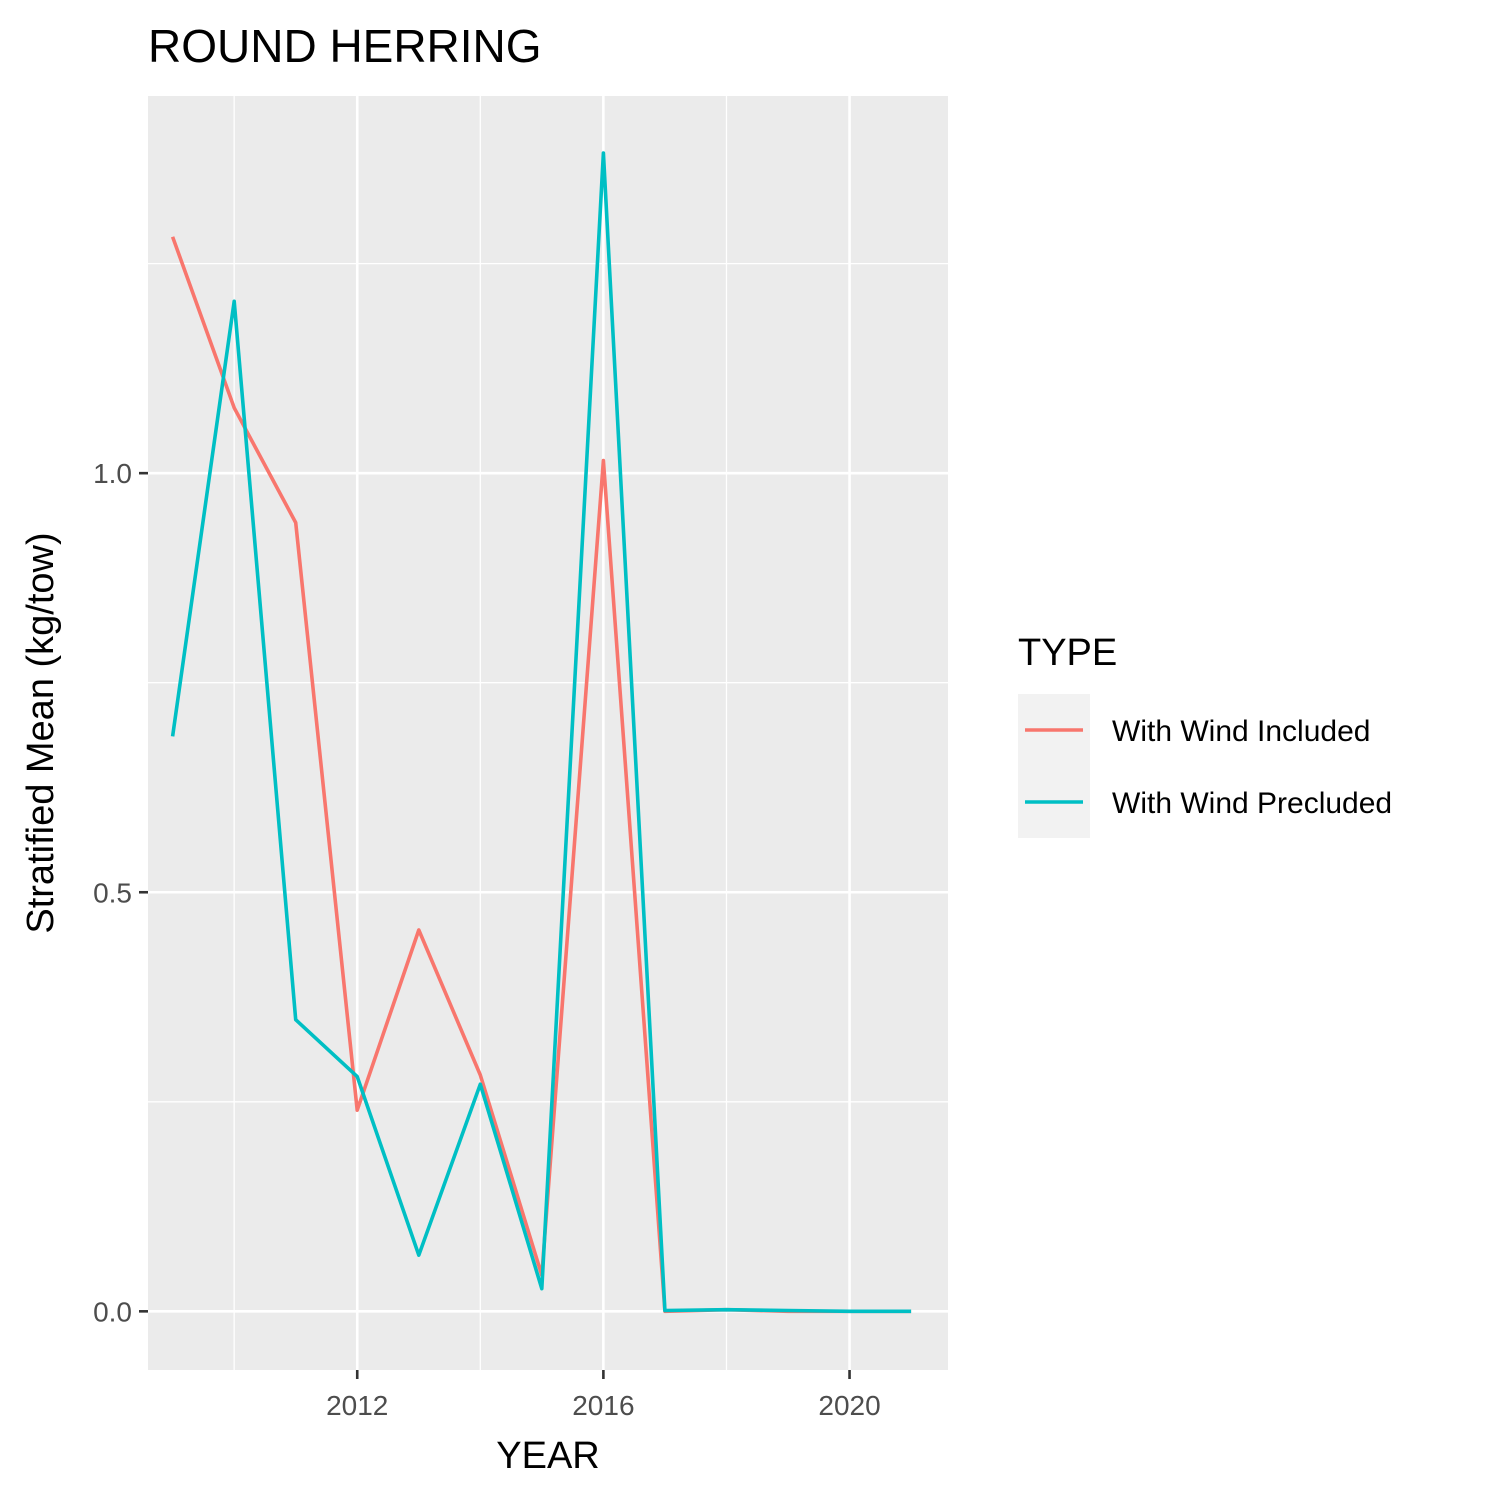 This screenshot has height=1500, width=1500. I want to click on y-axis-title: Stratified Mean (kg/tow), so click(41, 732).